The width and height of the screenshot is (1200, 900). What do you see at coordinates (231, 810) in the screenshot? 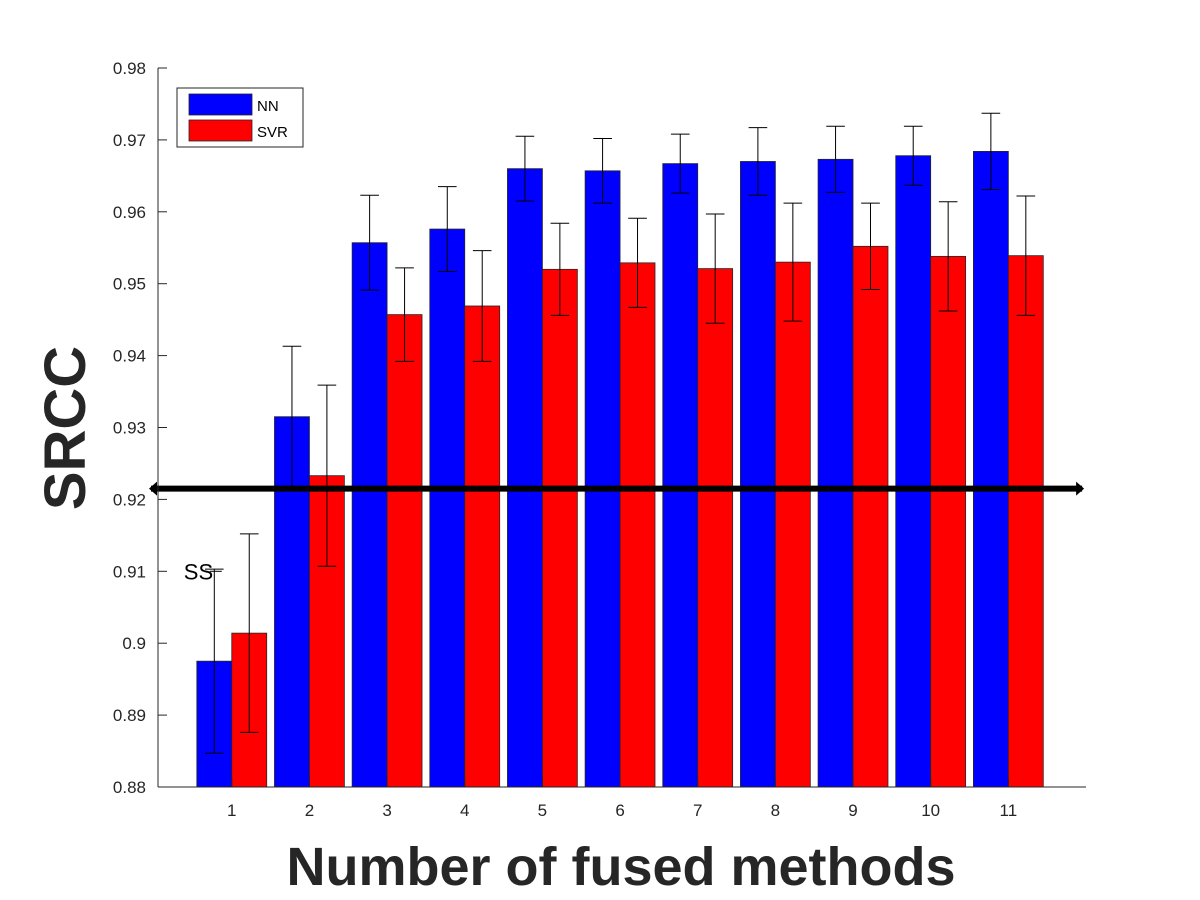
I see `x-tick-label: 1` at bounding box center [231, 810].